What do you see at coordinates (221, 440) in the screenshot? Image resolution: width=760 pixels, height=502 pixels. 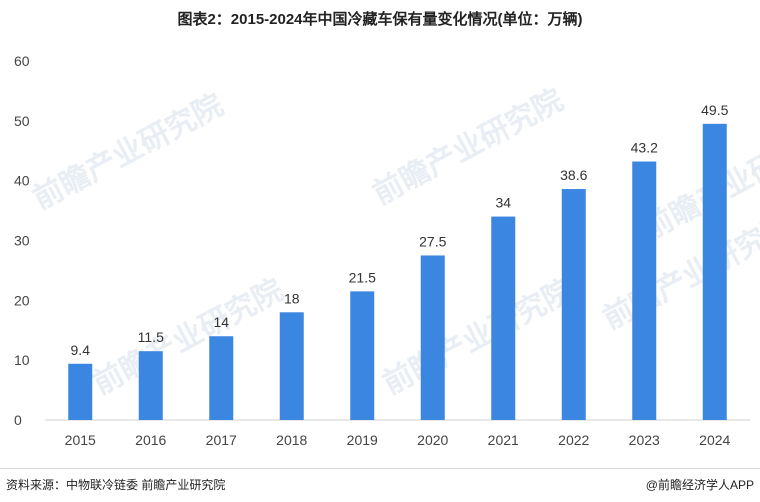 I see `x-tick-label: 2017` at bounding box center [221, 440].